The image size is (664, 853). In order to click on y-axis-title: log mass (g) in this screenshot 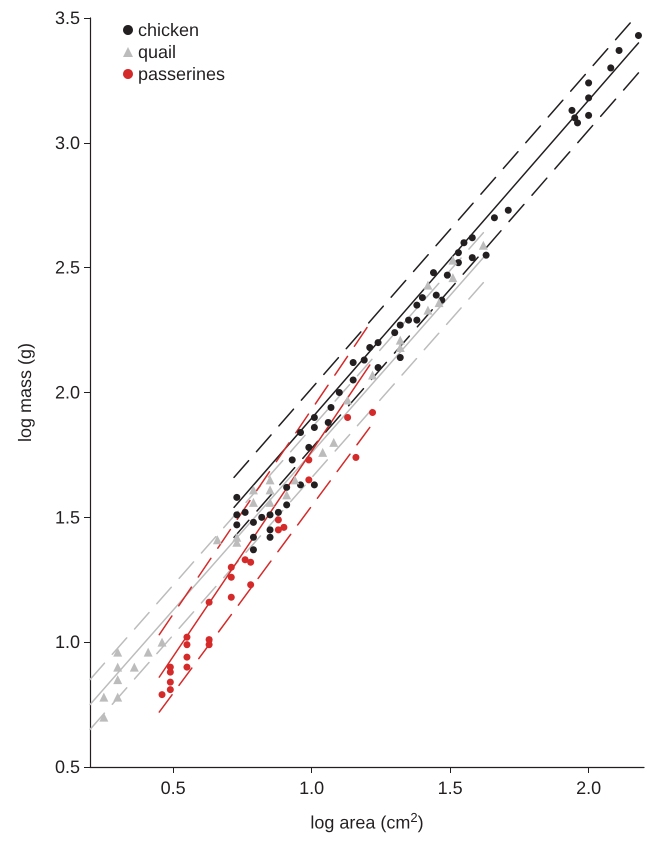, I will do `click(25, 392)`.